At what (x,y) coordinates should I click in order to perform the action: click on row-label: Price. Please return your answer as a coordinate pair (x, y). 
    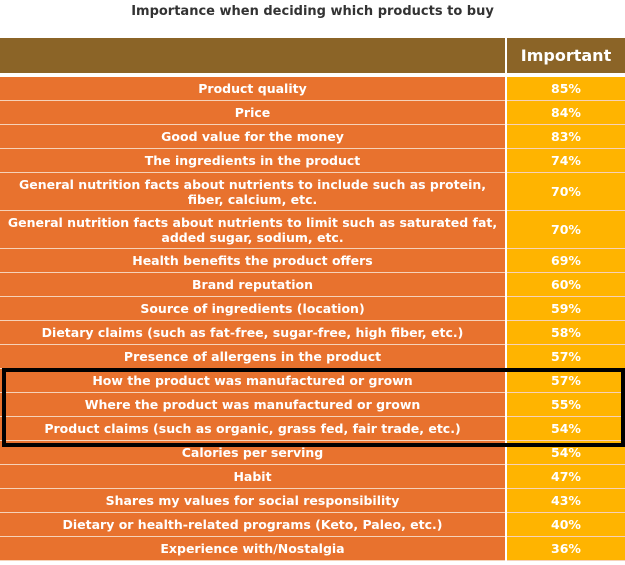
    Looking at the image, I should click on (253, 112).